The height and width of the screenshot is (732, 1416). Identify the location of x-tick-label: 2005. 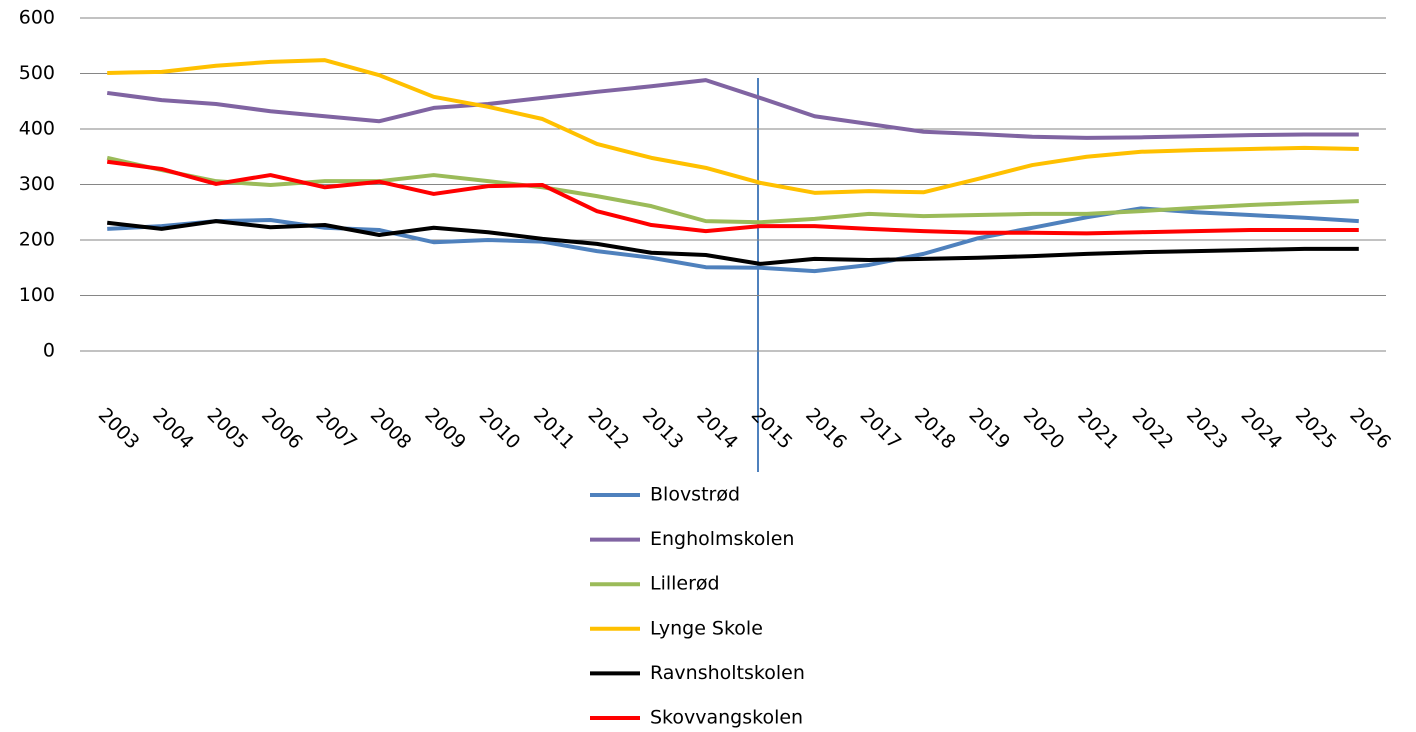
(228, 429).